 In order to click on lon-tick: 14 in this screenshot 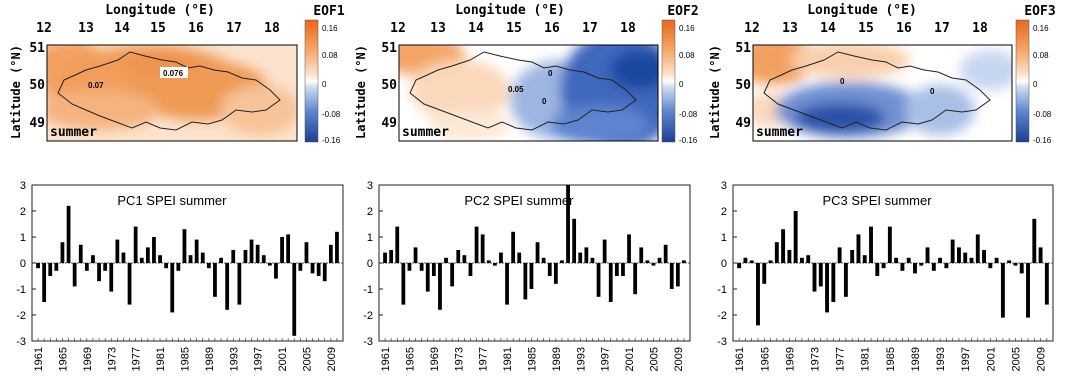, I will do `click(476, 28)`.